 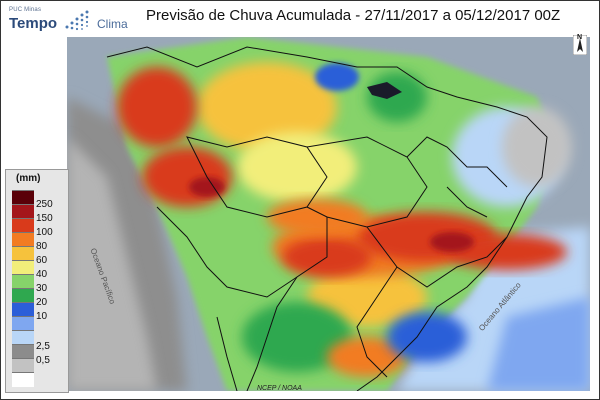 What do you see at coordinates (42, 260) in the screenshot?
I see `legend-label: 60` at bounding box center [42, 260].